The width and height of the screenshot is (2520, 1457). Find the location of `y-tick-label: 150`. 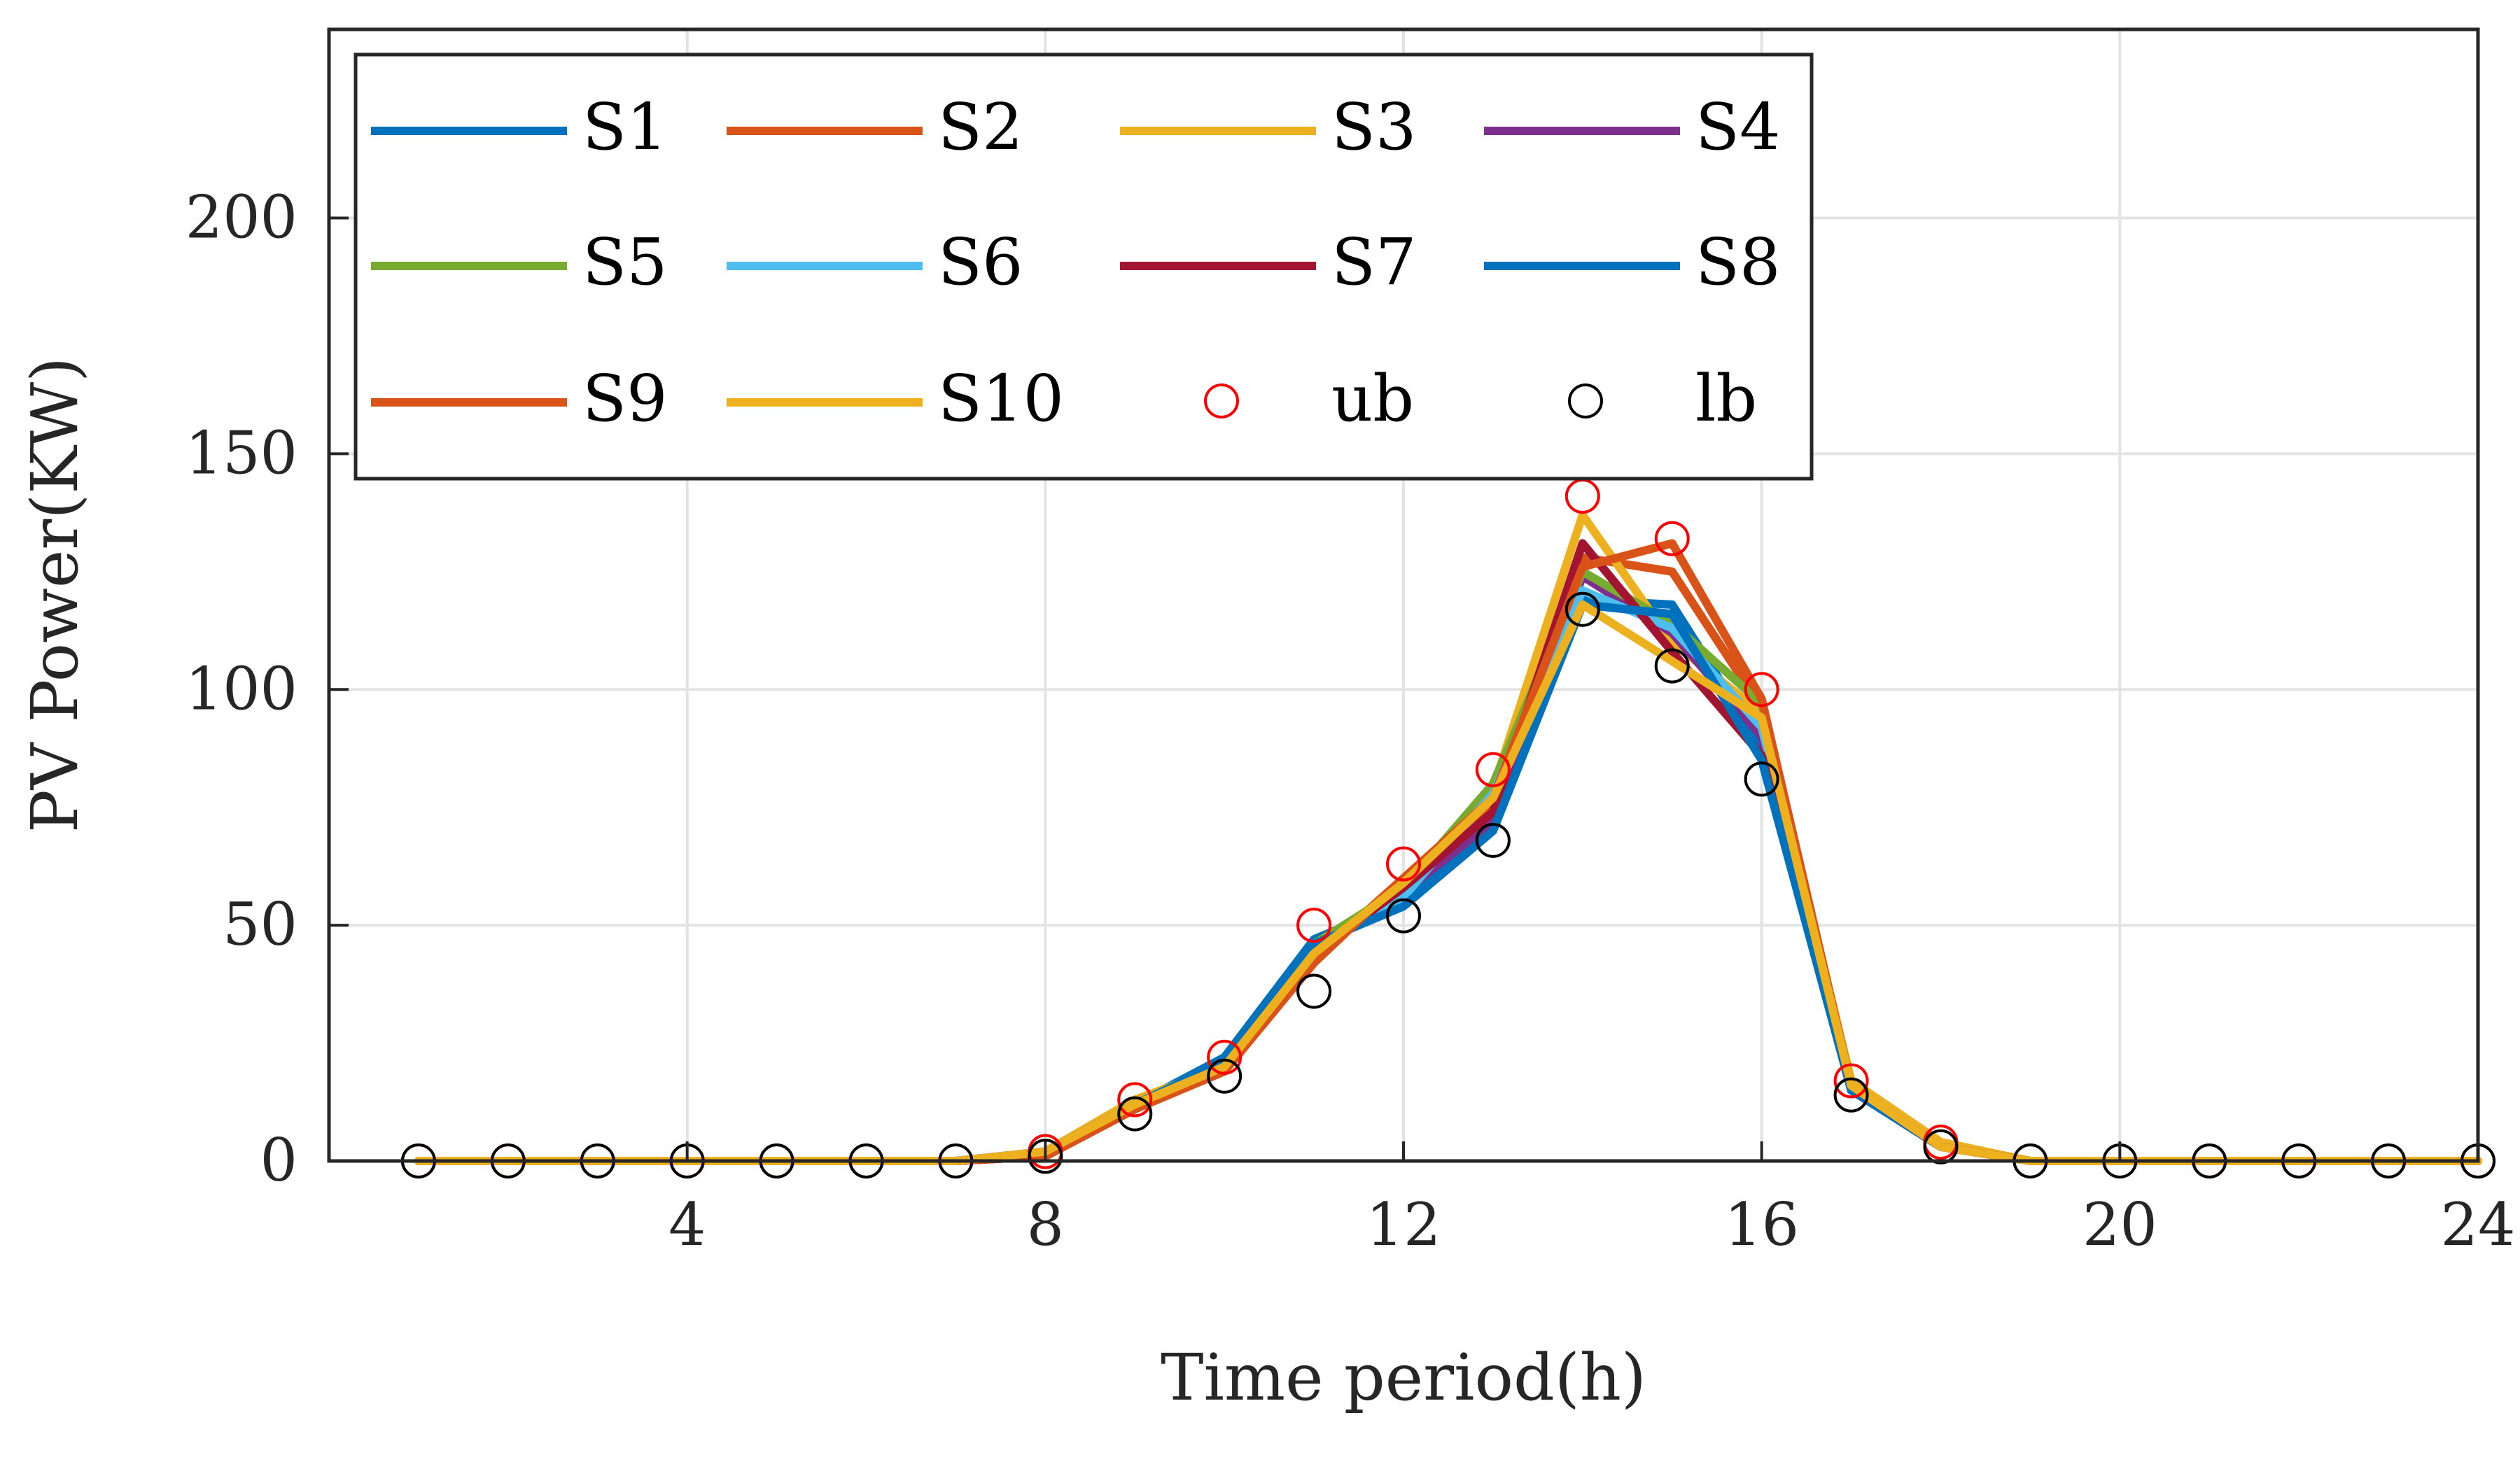

y-tick-label: 150 is located at coordinates (242, 452).